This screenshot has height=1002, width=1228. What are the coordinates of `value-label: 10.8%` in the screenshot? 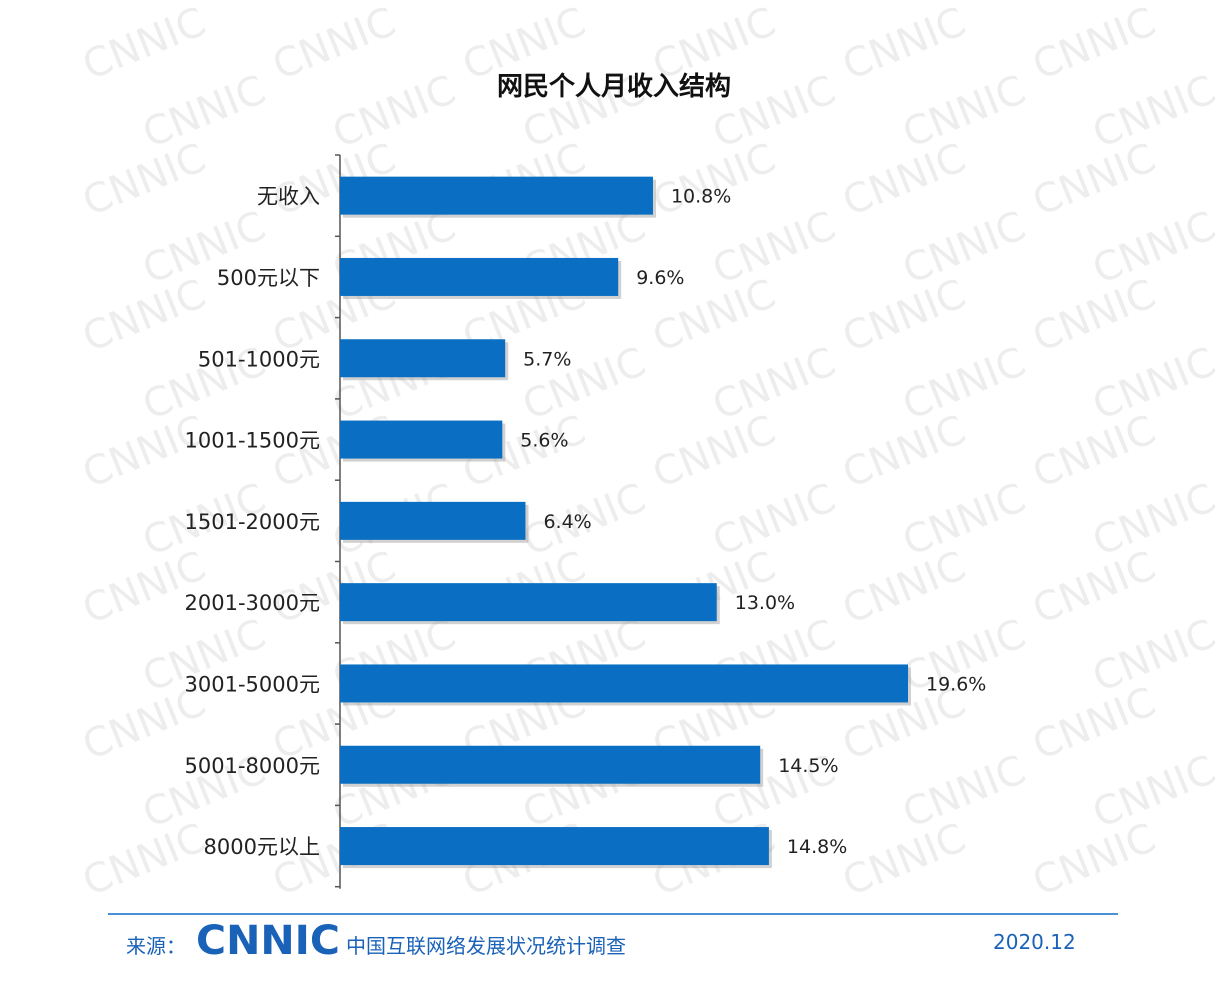 It's located at (701, 197).